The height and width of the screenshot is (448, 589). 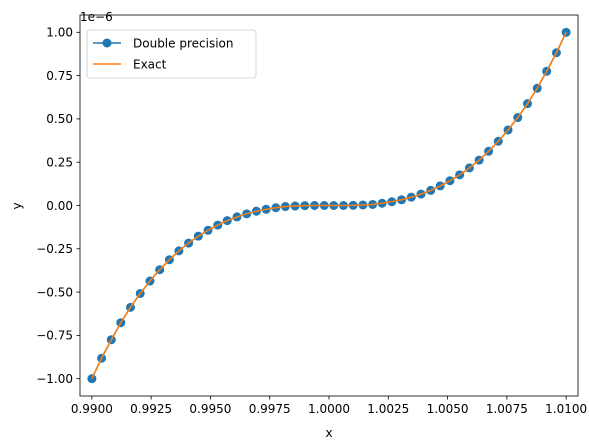 I want to click on x-tick-label: 0.9925, so click(x=151, y=409).